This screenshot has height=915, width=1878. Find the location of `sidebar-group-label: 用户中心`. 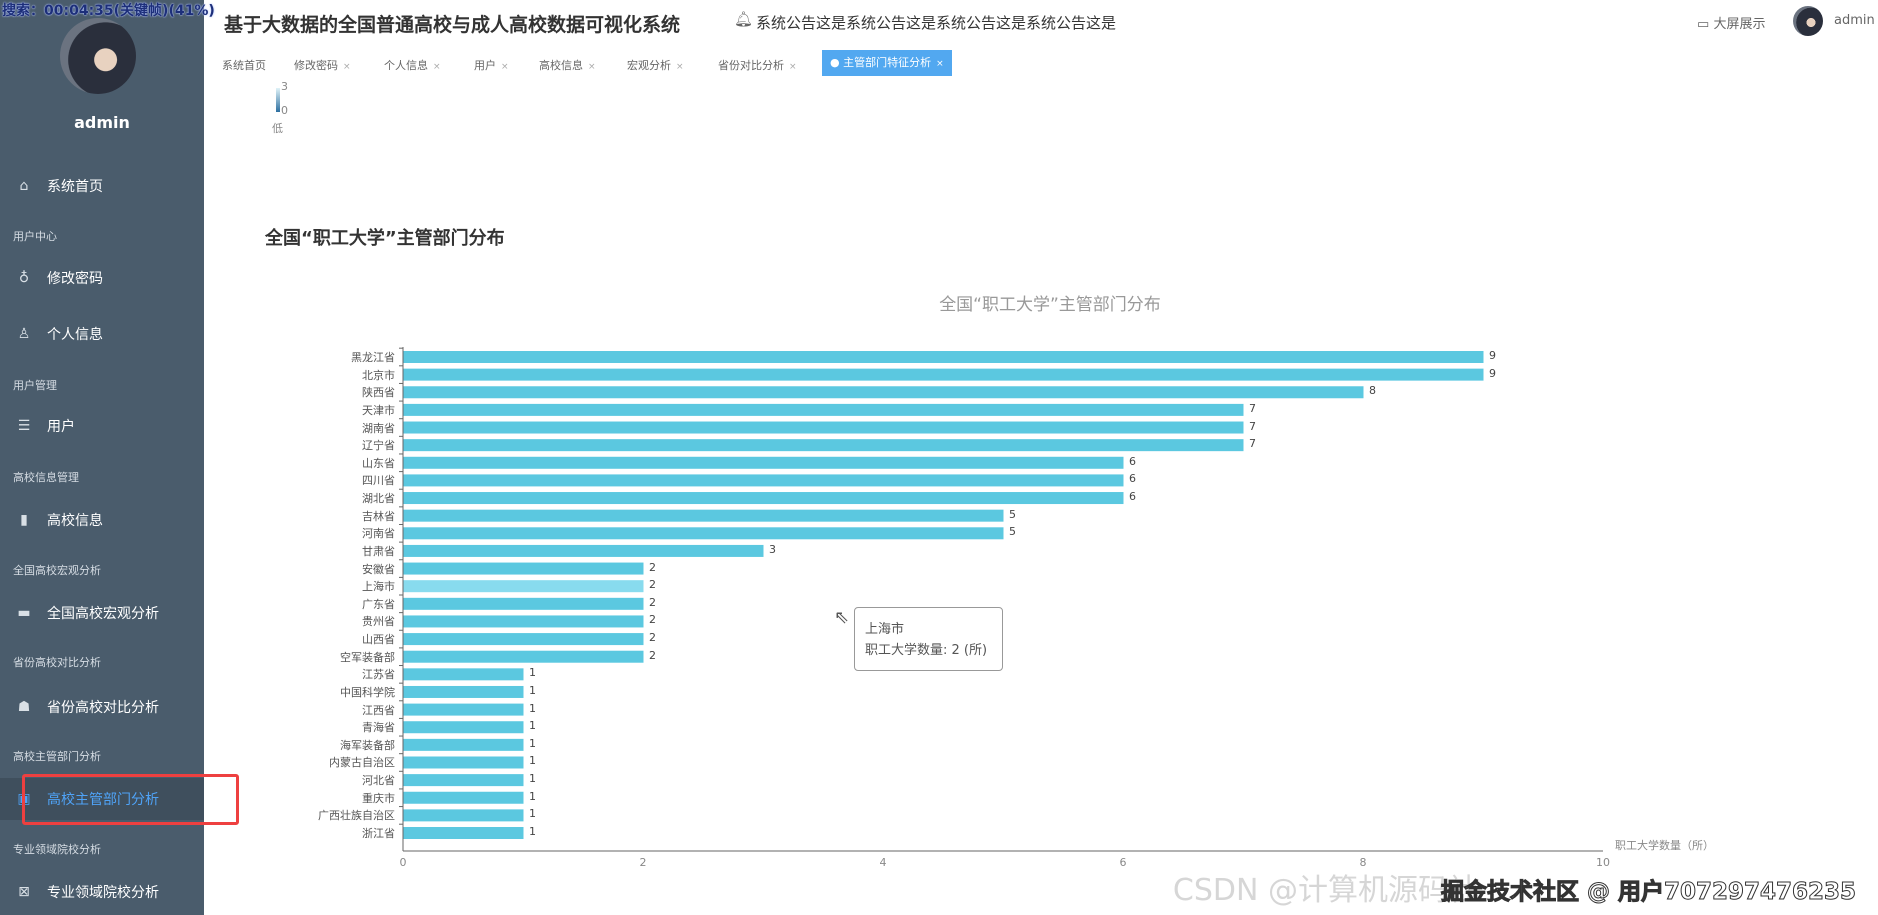

sidebar-group-label: 用户中心 is located at coordinates (35, 236).